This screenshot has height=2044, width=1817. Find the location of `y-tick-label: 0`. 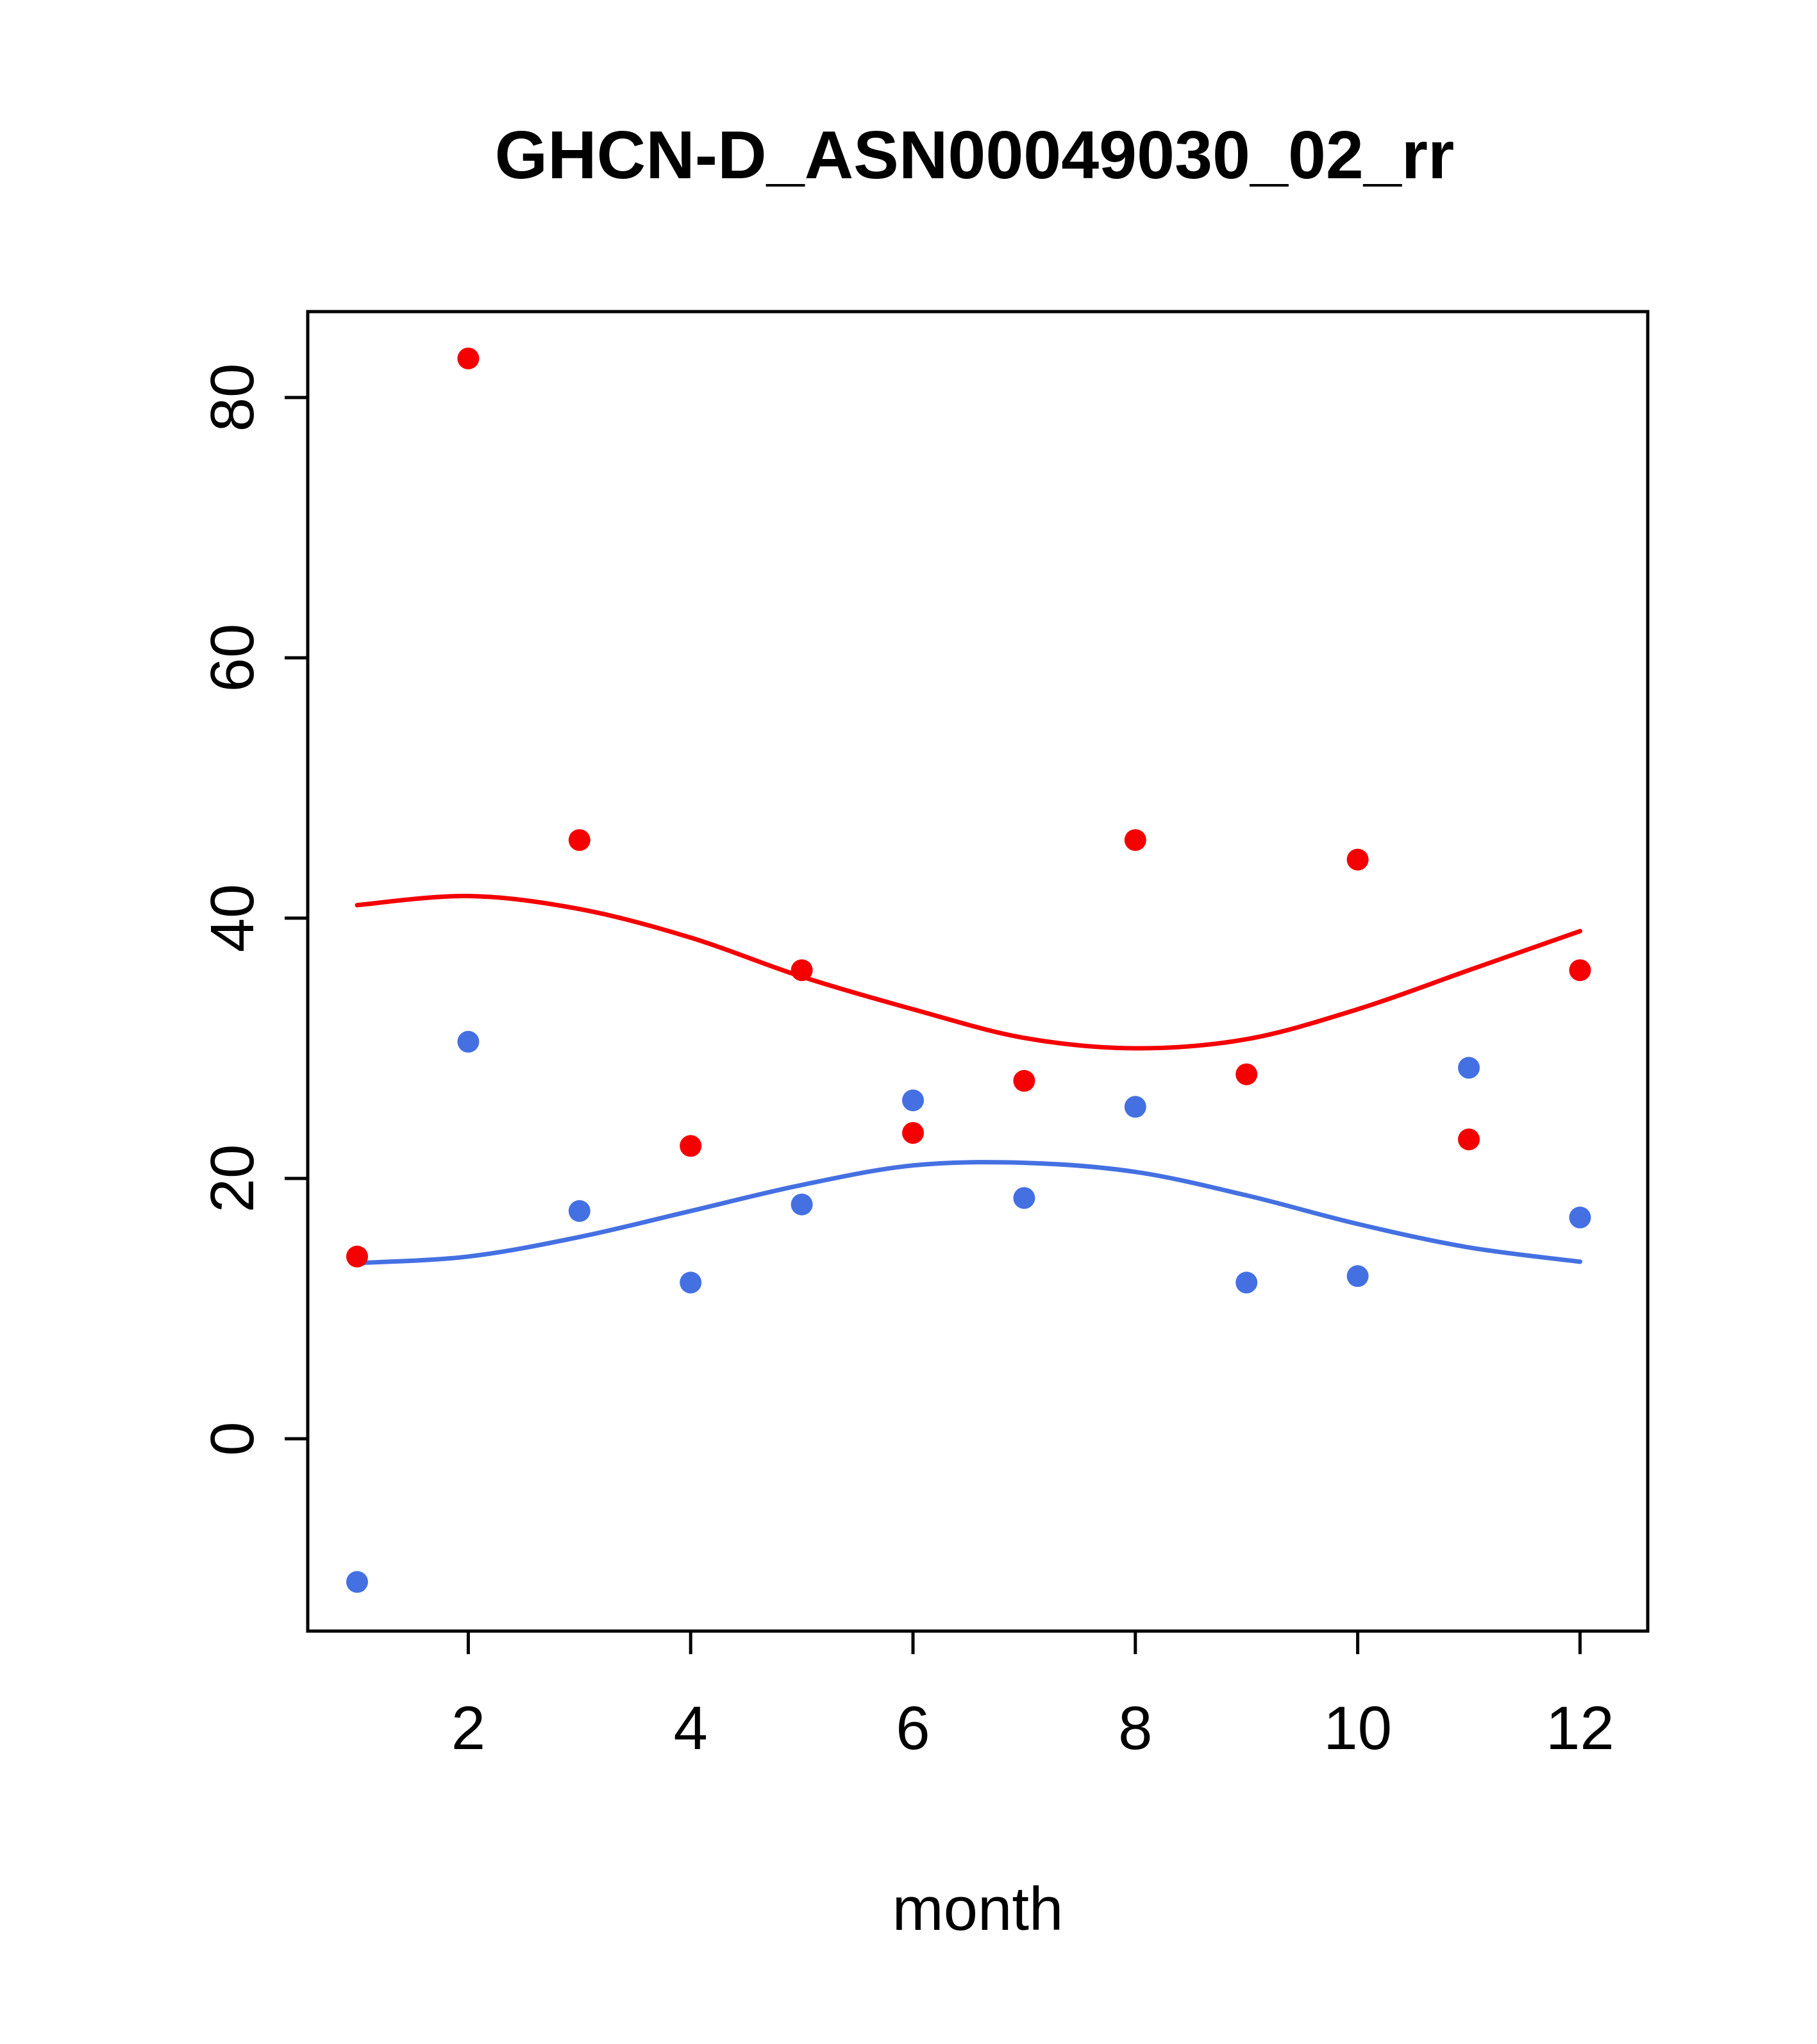

y-tick-label: 0 is located at coordinates (232, 1438).